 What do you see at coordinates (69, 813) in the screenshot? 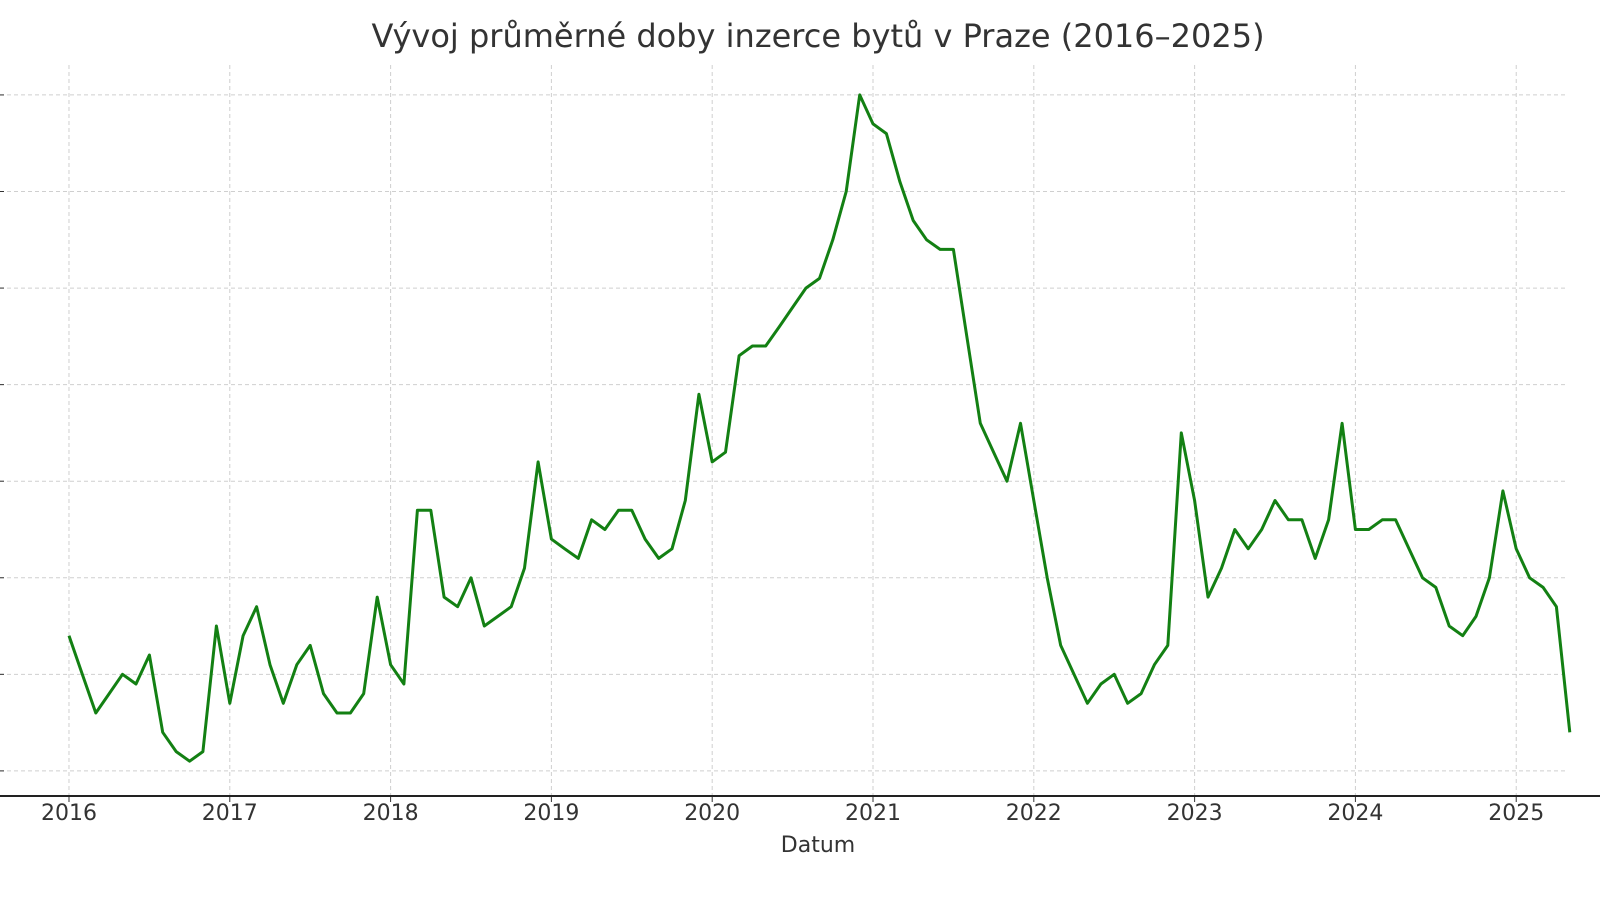
I see `x-tick-label: 2016` at bounding box center [69, 813].